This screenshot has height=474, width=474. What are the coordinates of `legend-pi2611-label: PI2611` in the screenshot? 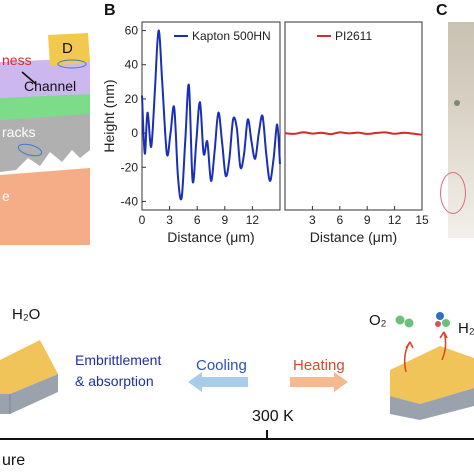 It's located at (353, 36).